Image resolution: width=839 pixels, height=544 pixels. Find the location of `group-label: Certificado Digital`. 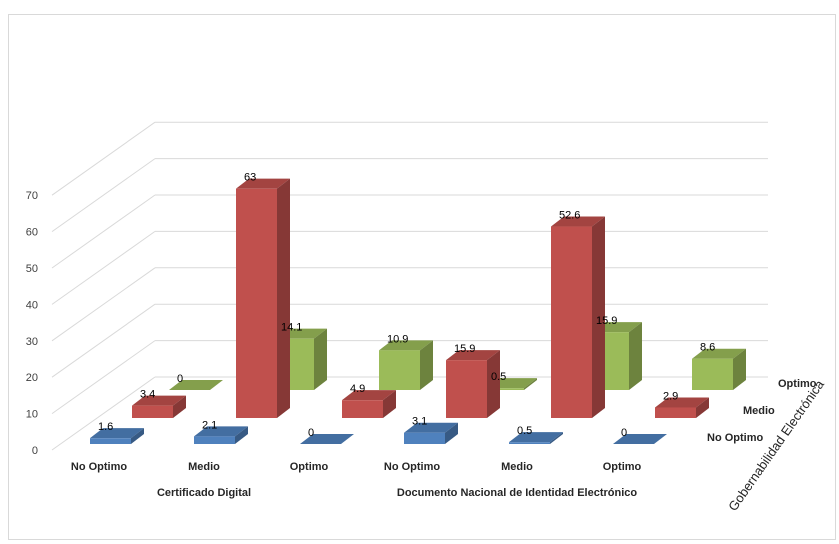

group-label: Certificado Digital is located at coordinates (204, 493).